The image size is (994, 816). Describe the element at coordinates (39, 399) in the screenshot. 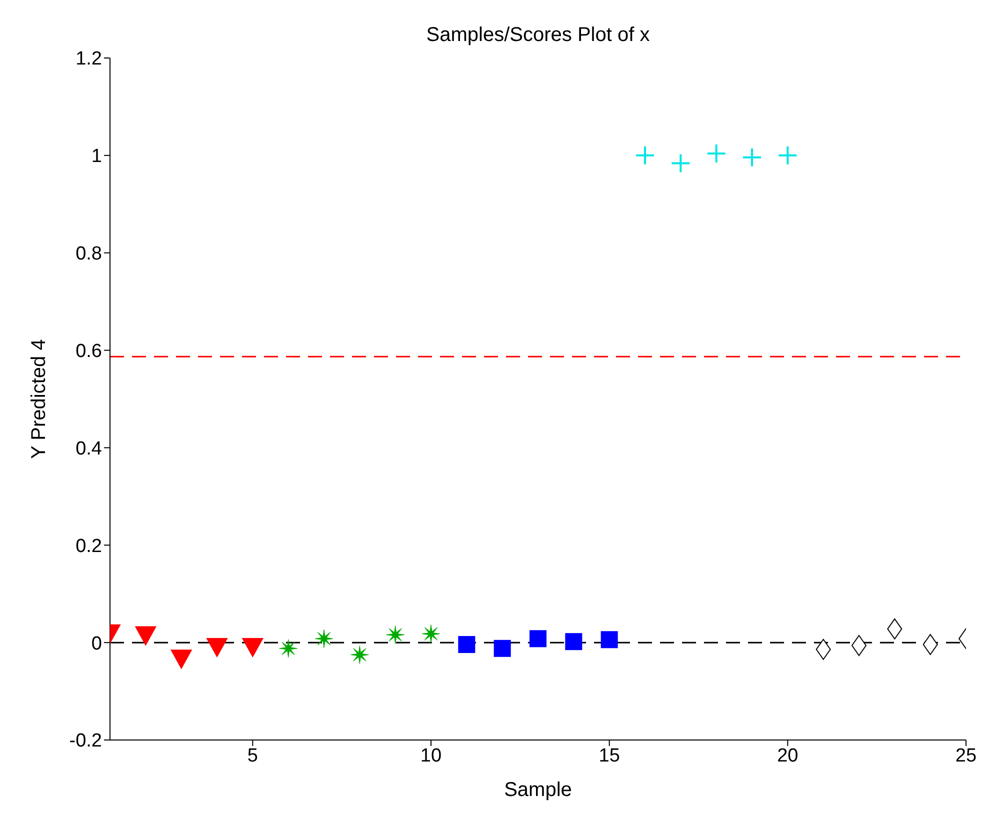

I see `y-axis-title: Y Predicted 4` at that location.